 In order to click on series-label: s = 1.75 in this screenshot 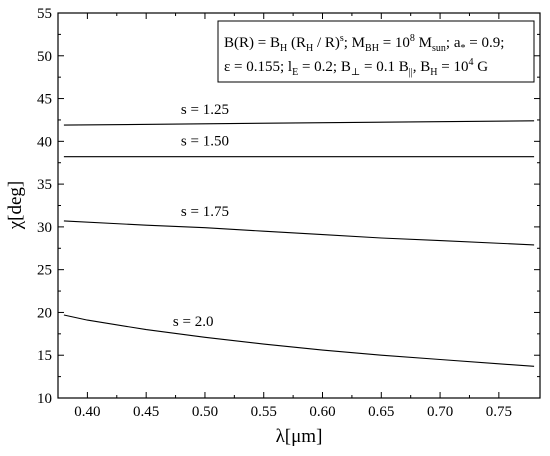, I will do `click(205, 212)`.